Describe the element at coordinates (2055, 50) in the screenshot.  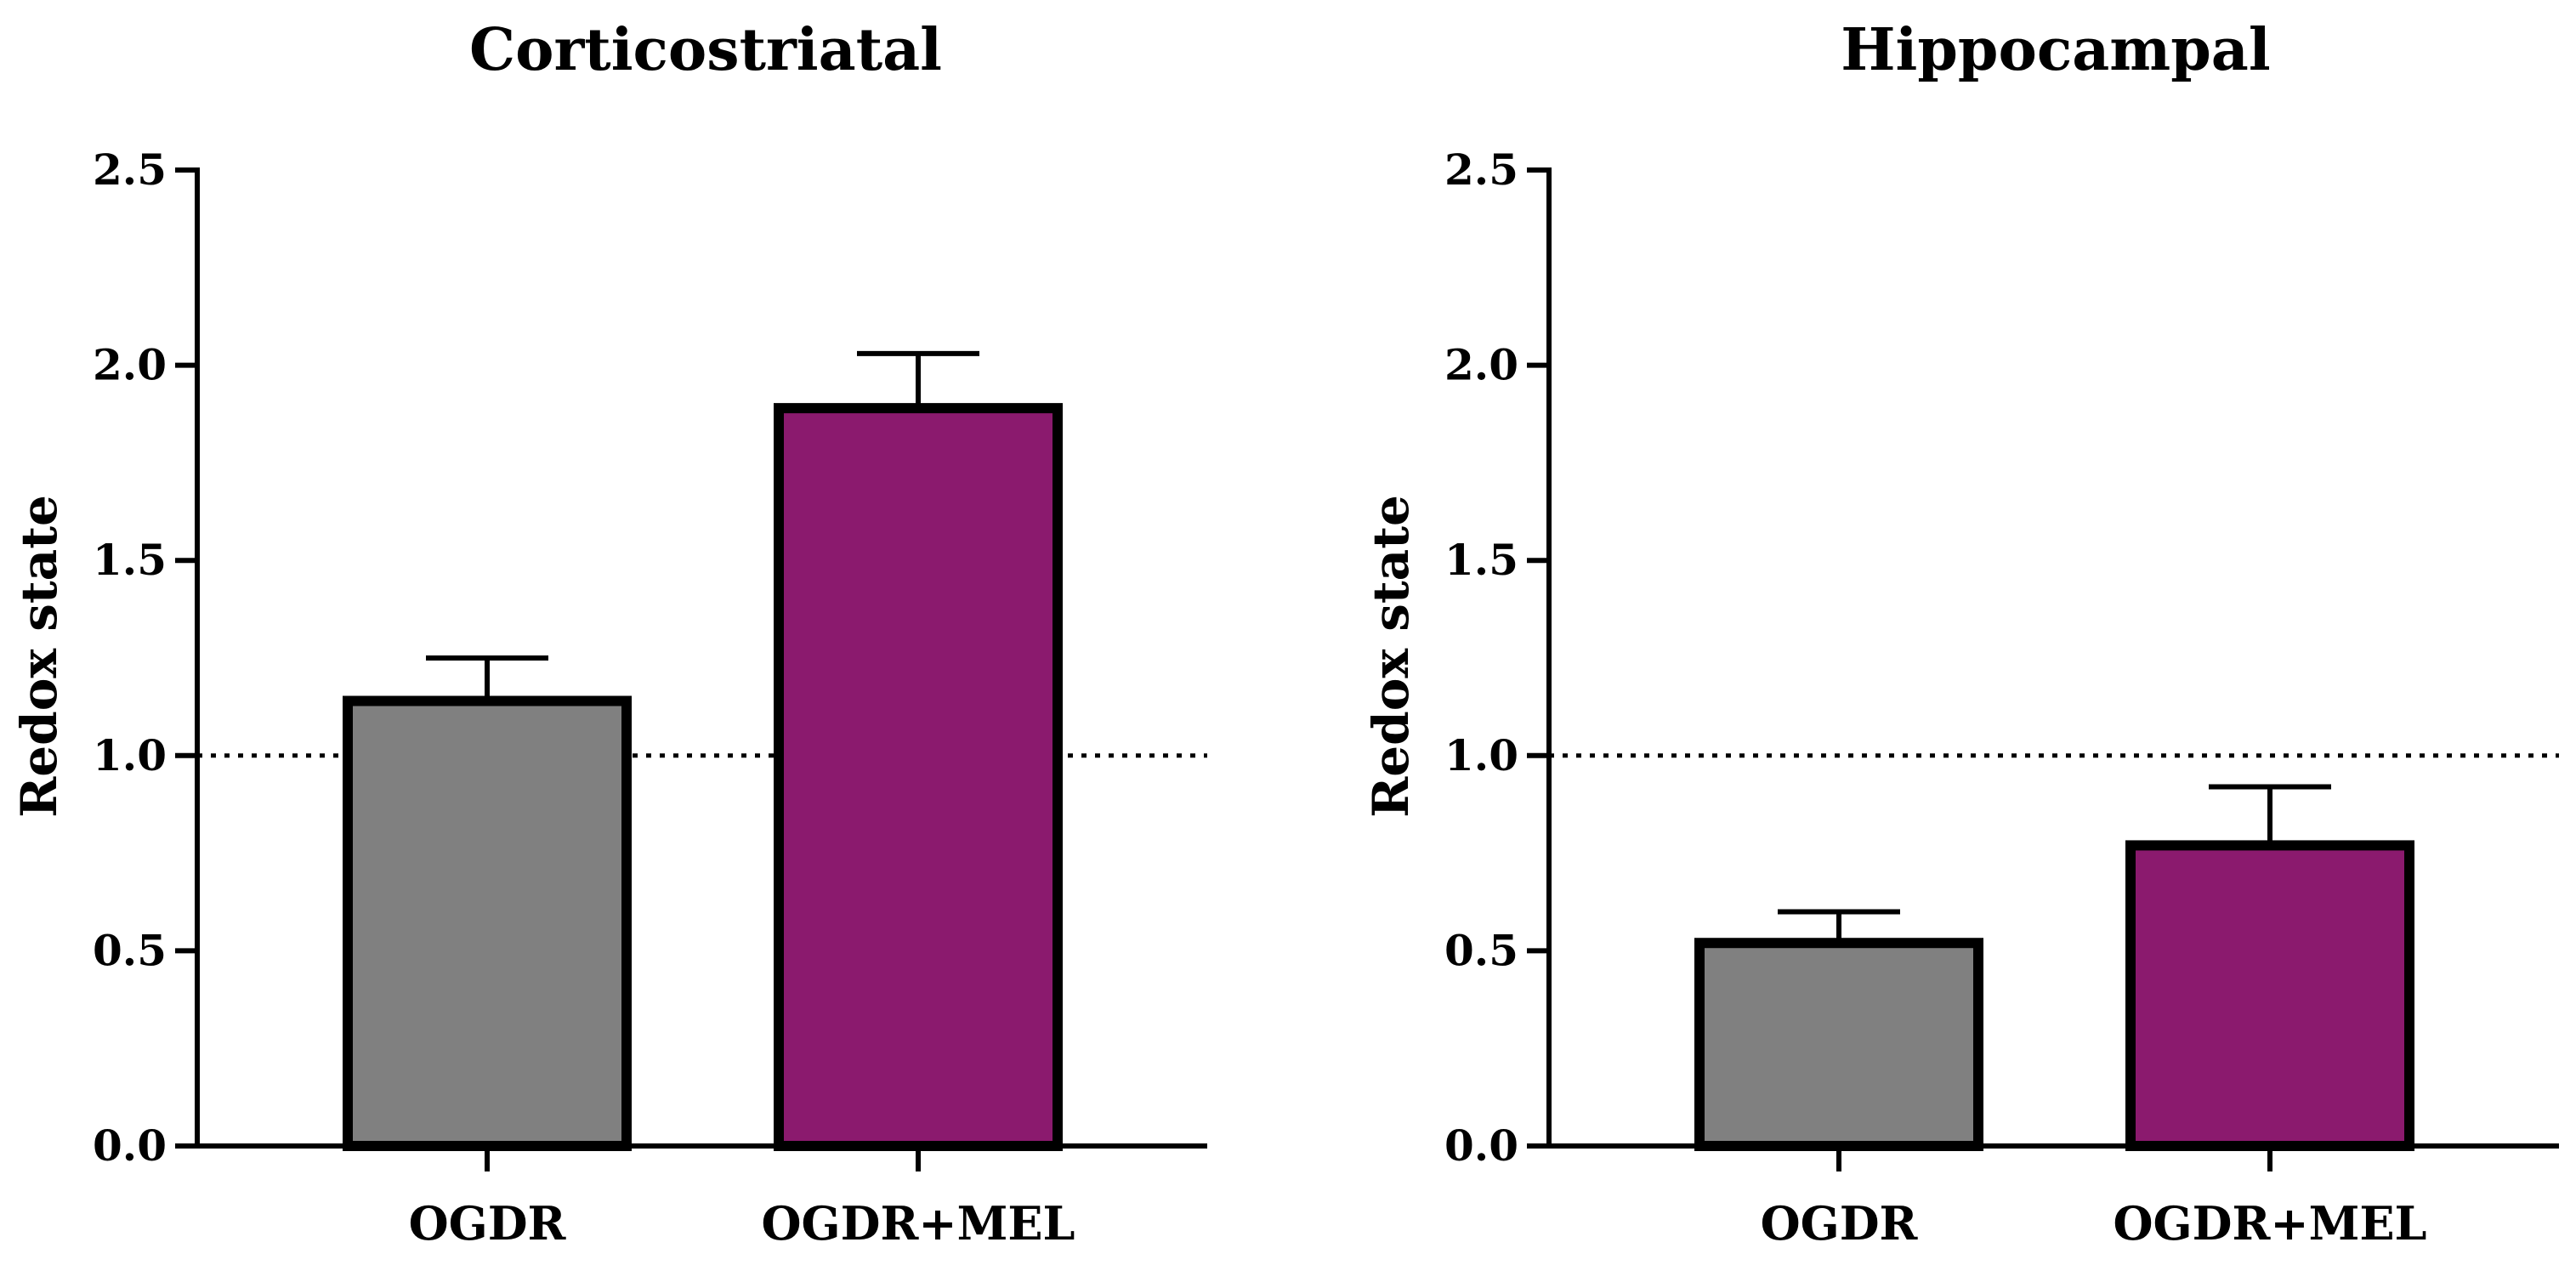
I see `chart-title: Hippocampal` at that location.